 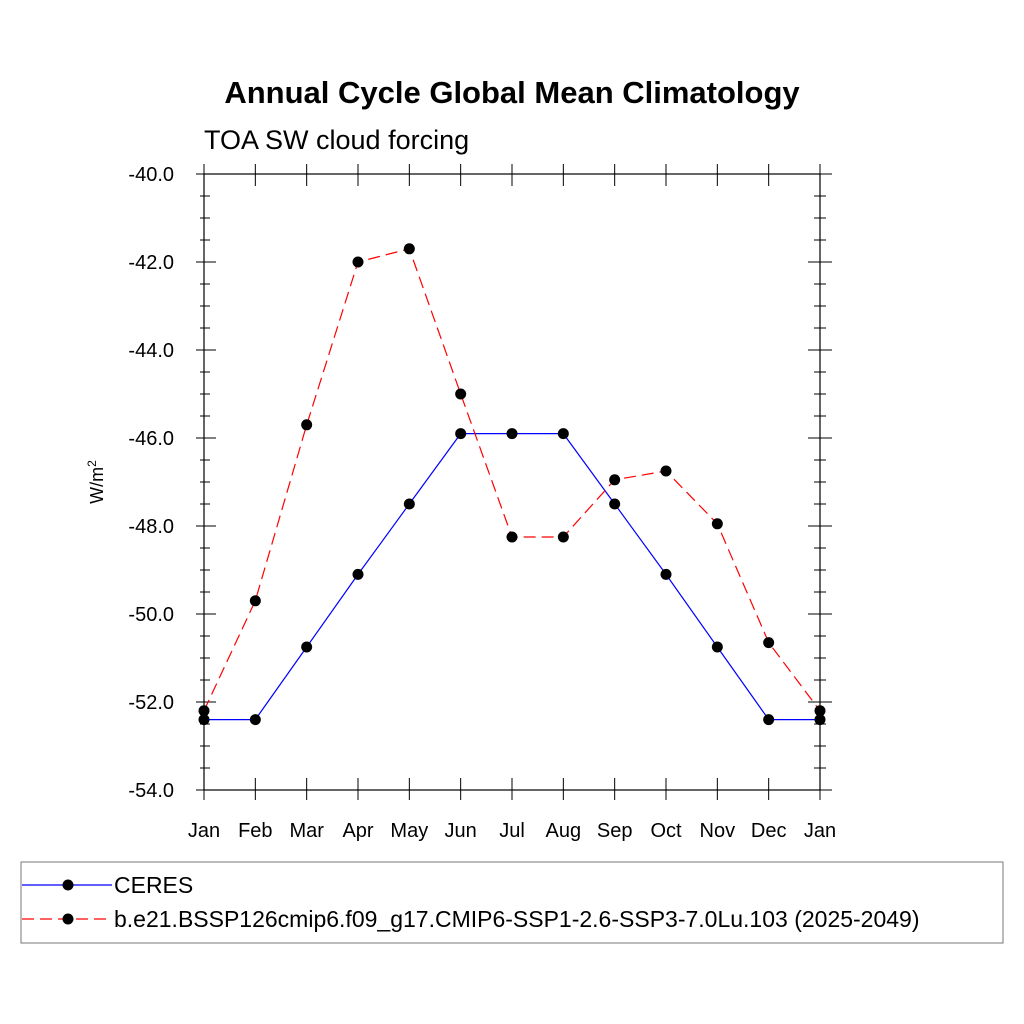 I want to click on x-tick-label: Jul, so click(x=512, y=831).